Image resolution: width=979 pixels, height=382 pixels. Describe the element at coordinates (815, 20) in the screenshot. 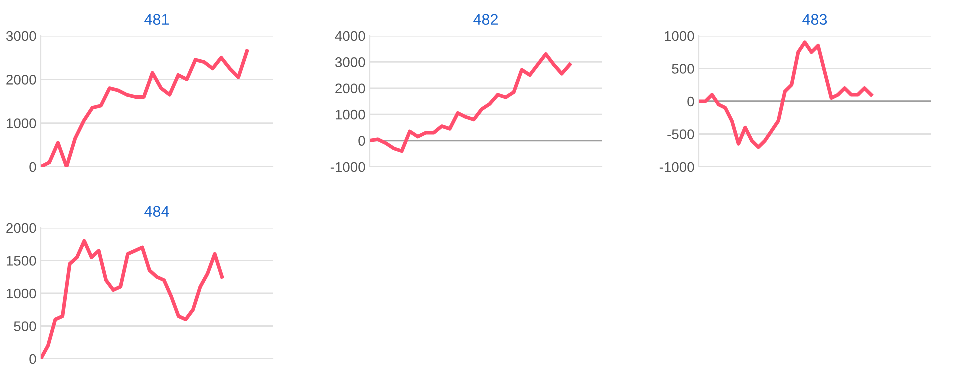

I see `chart-title: 483` at that location.